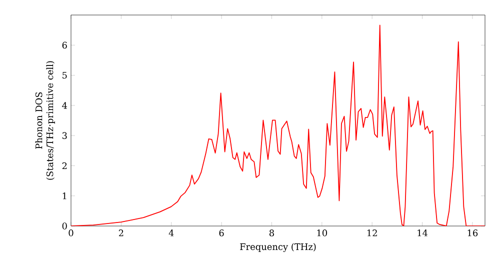  Describe the element at coordinates (171, 233) in the screenshot. I see `x-tick-label: 4` at that location.